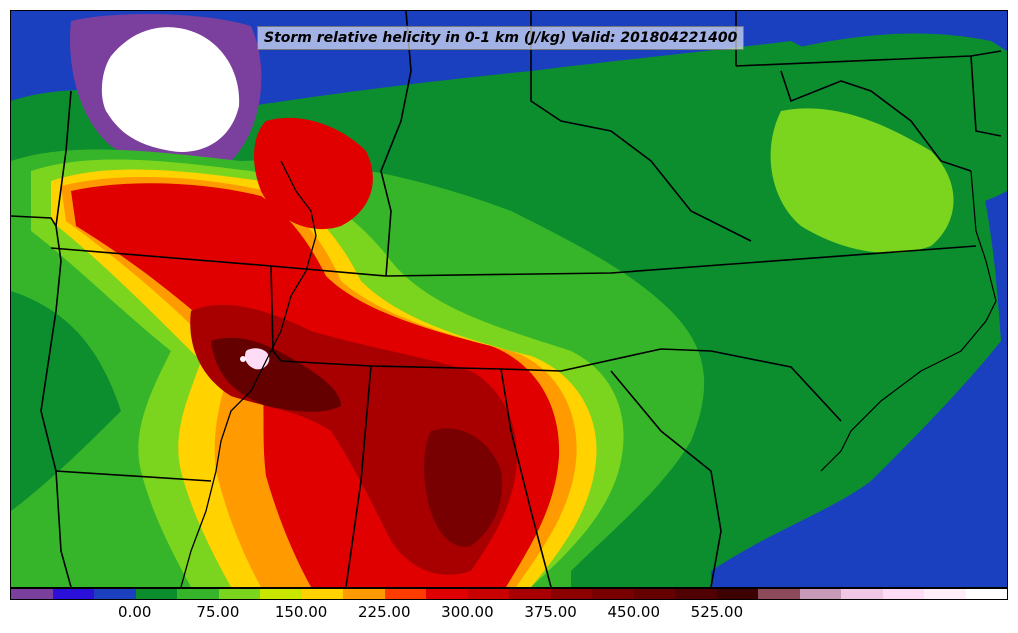 The height and width of the screenshot is (633, 1018). What do you see at coordinates (717, 612) in the screenshot?
I see `colorbar-tick-label: 525.00` at bounding box center [717, 612].